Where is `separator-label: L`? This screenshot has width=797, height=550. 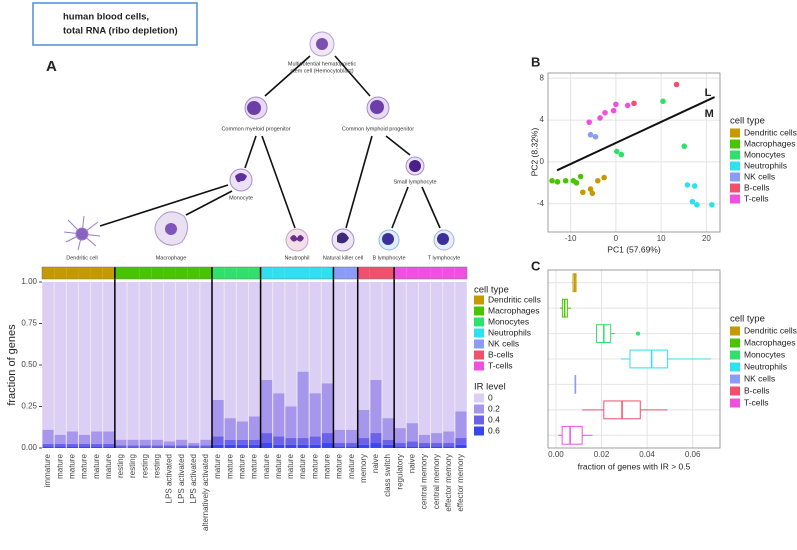
separator-label: L is located at coordinates (708, 93).